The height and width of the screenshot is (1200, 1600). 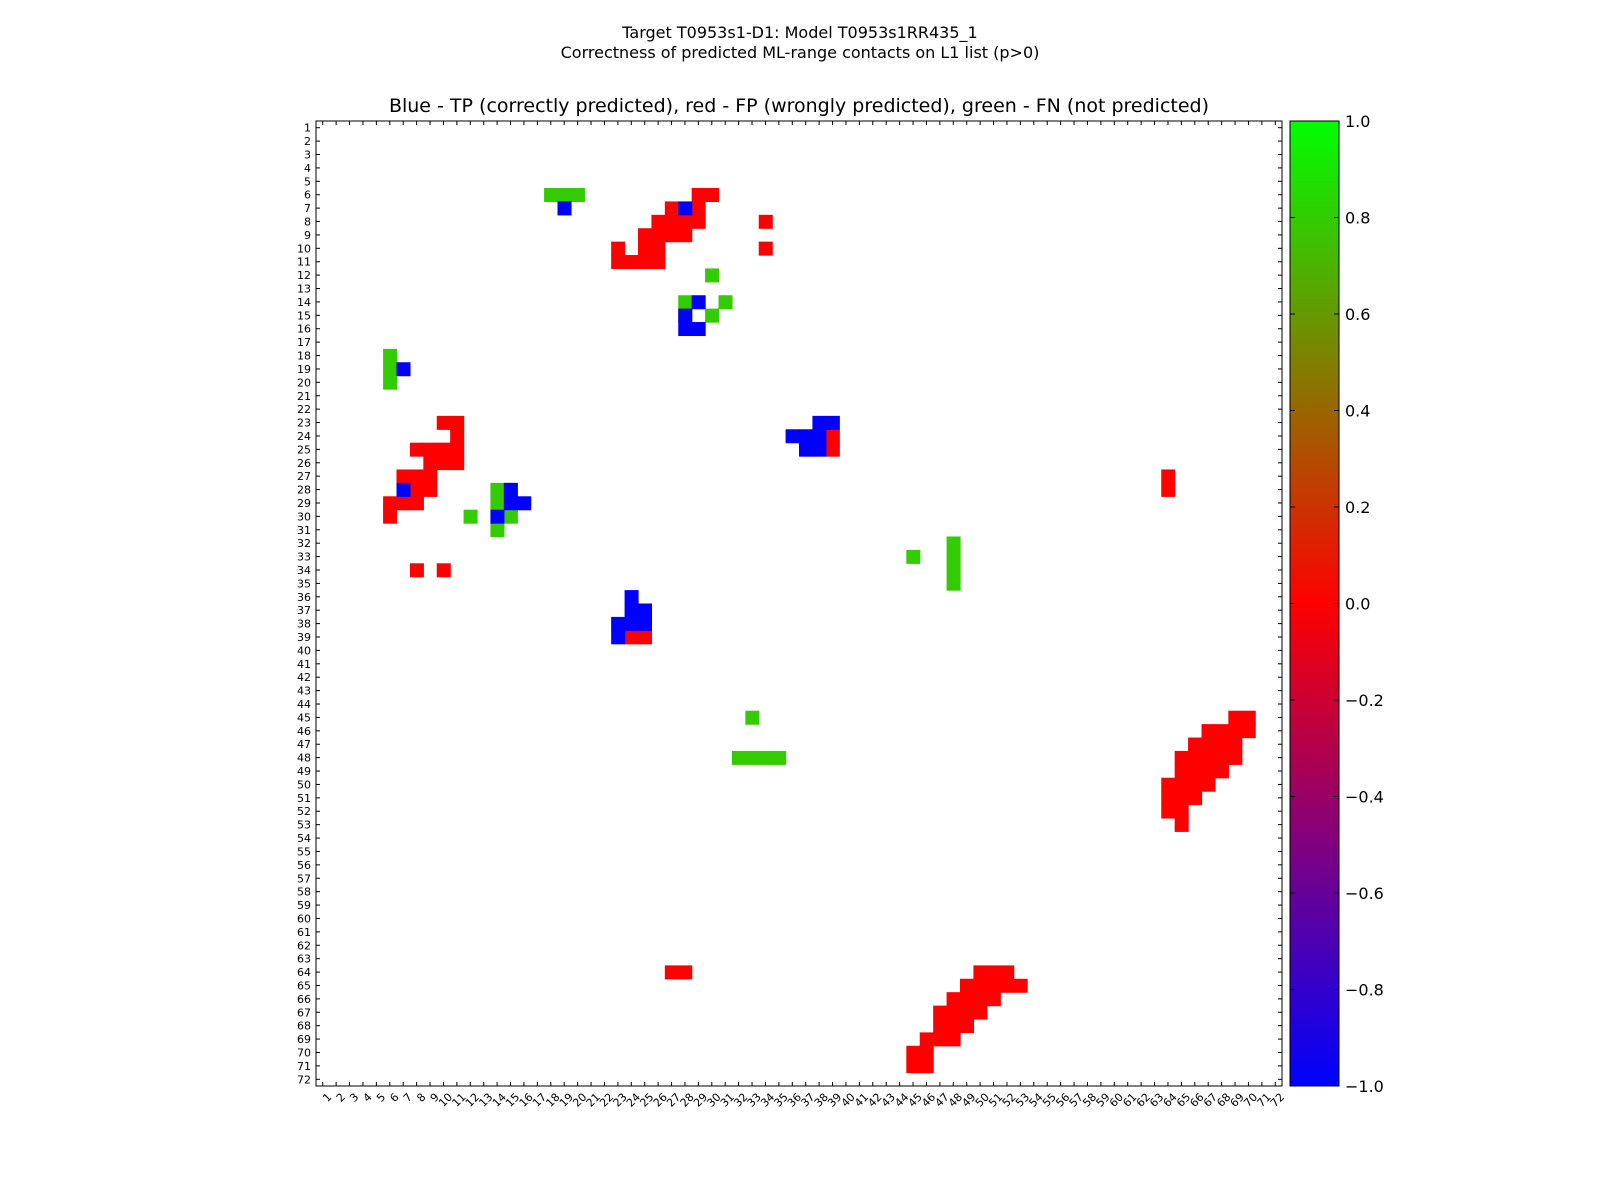 I want to click on y-tick-label-8: 8, so click(x=307, y=222).